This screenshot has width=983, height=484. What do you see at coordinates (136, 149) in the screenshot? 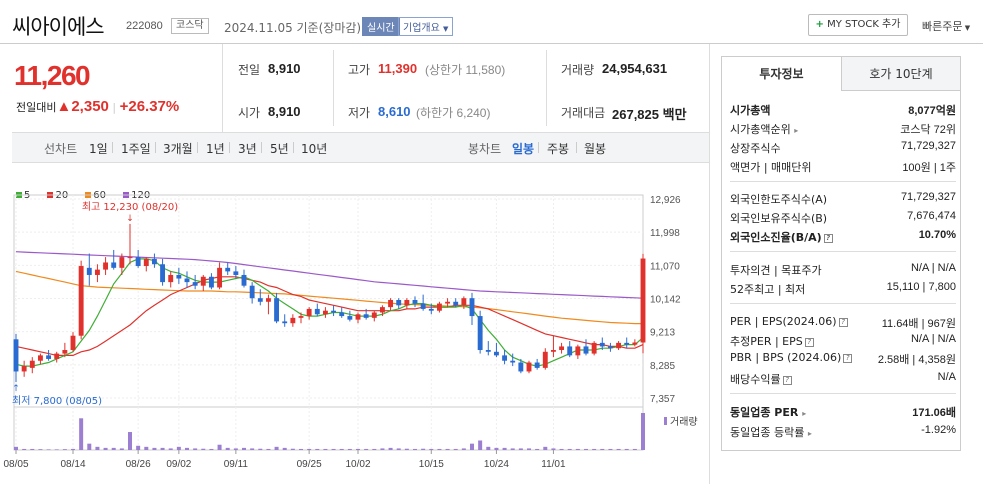
I see `tab-1w: 1주일` at bounding box center [136, 149].